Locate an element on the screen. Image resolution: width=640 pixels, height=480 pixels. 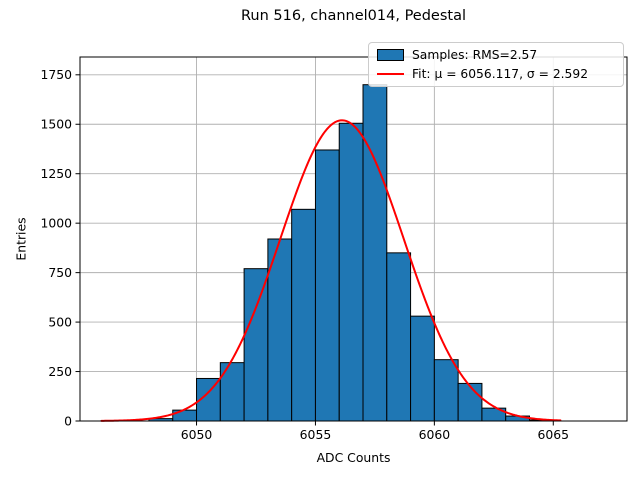
x-tick-label: 6065 is located at coordinates (554, 434).